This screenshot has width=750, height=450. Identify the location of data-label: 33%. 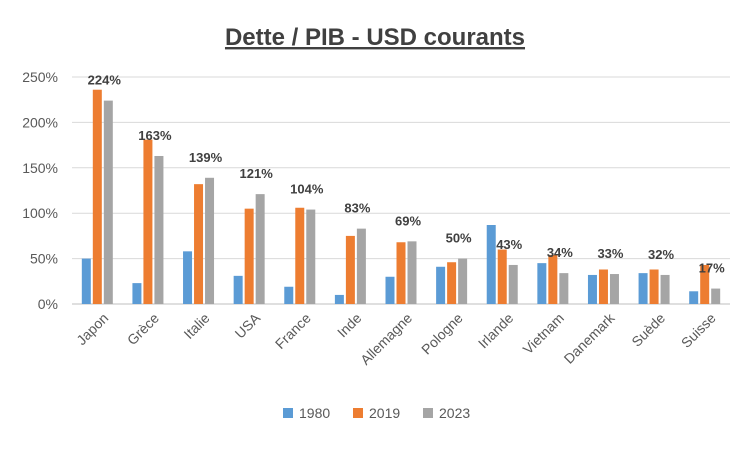
(610, 253).